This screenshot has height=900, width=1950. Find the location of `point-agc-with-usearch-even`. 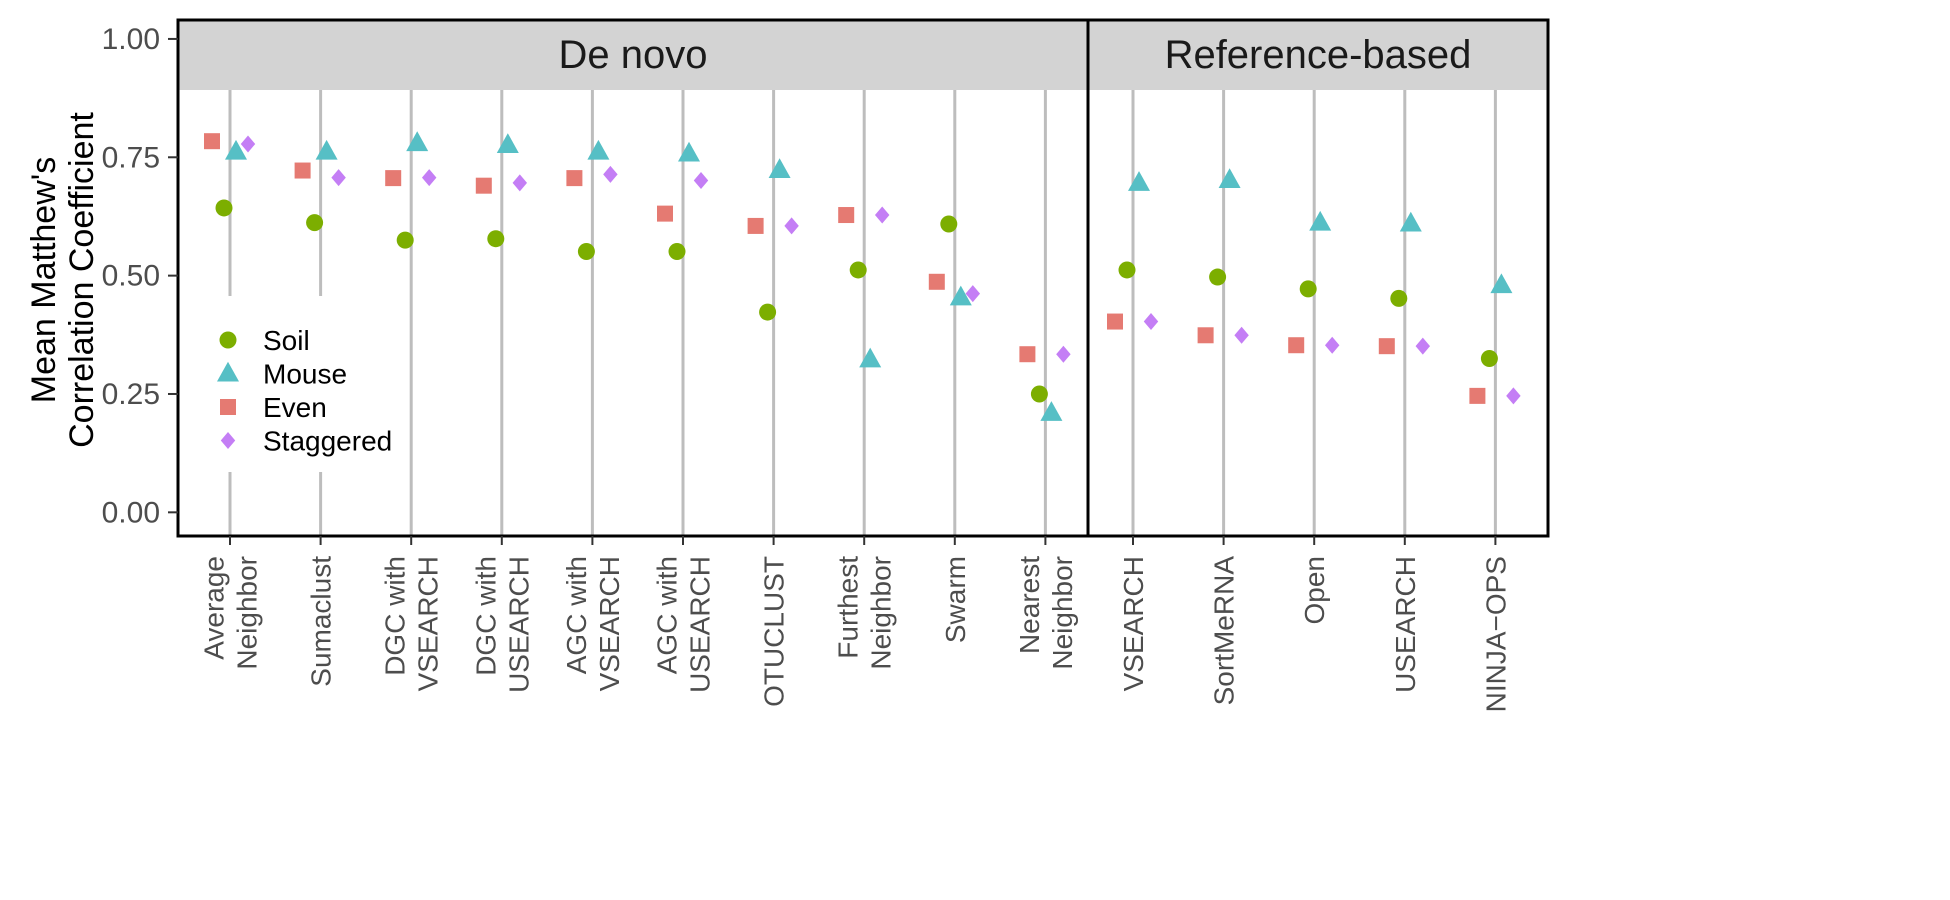

point-agc-with-usearch-even is located at coordinates (665, 213).